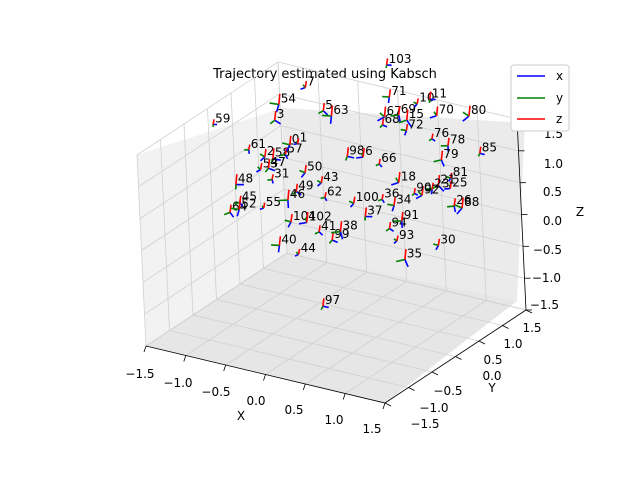  Describe the element at coordinates (580, 212) in the screenshot. I see `z-axis-label: Z` at that location.